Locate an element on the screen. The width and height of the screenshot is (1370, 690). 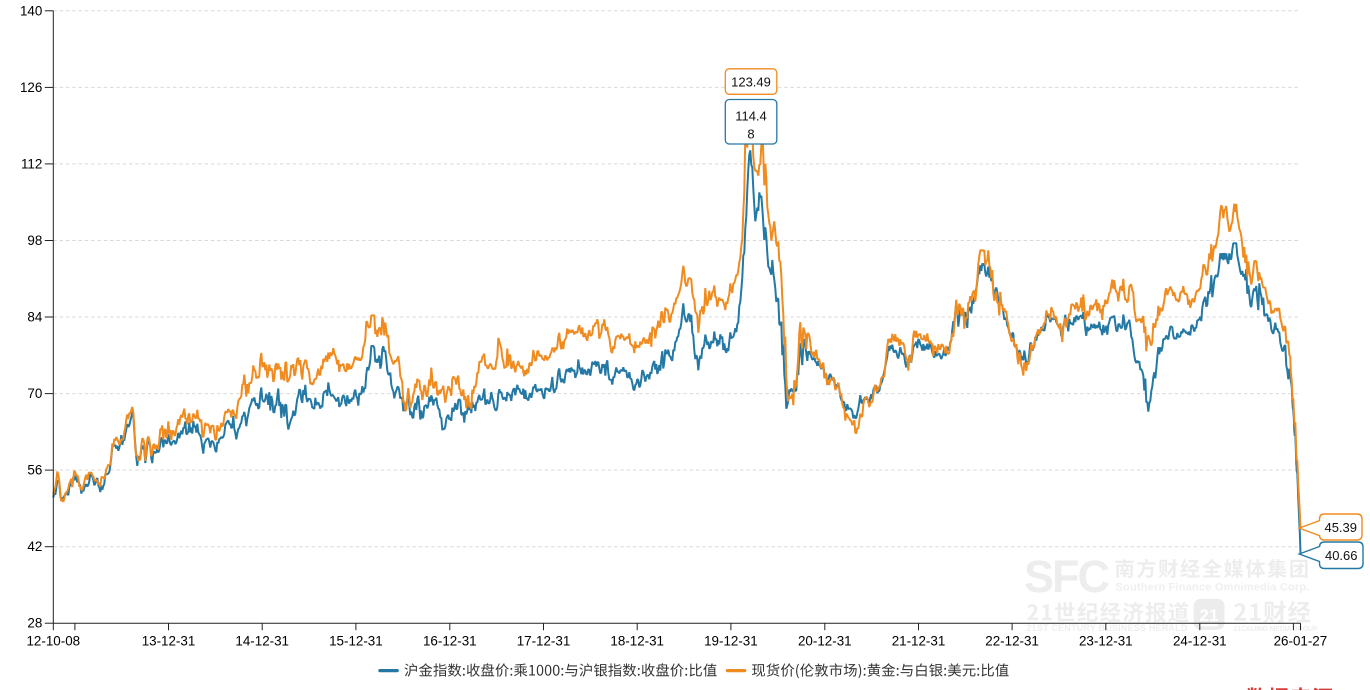
svg-text: 84 is located at coordinates (34, 317).